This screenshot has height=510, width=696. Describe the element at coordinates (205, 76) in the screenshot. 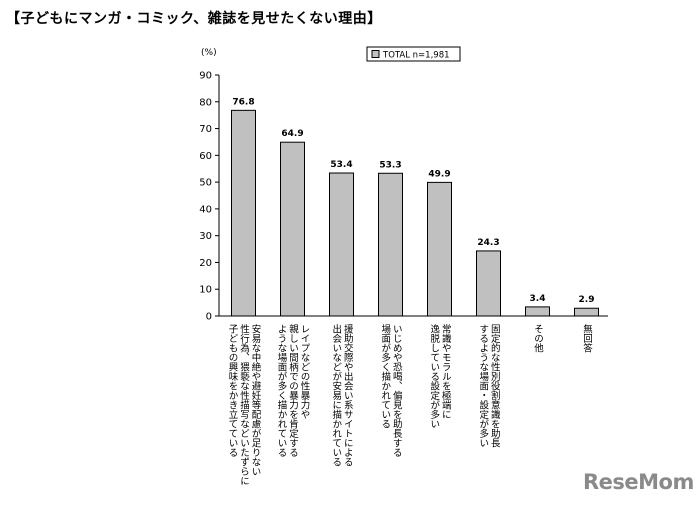

I see `y-tick-label: 90` at that location.